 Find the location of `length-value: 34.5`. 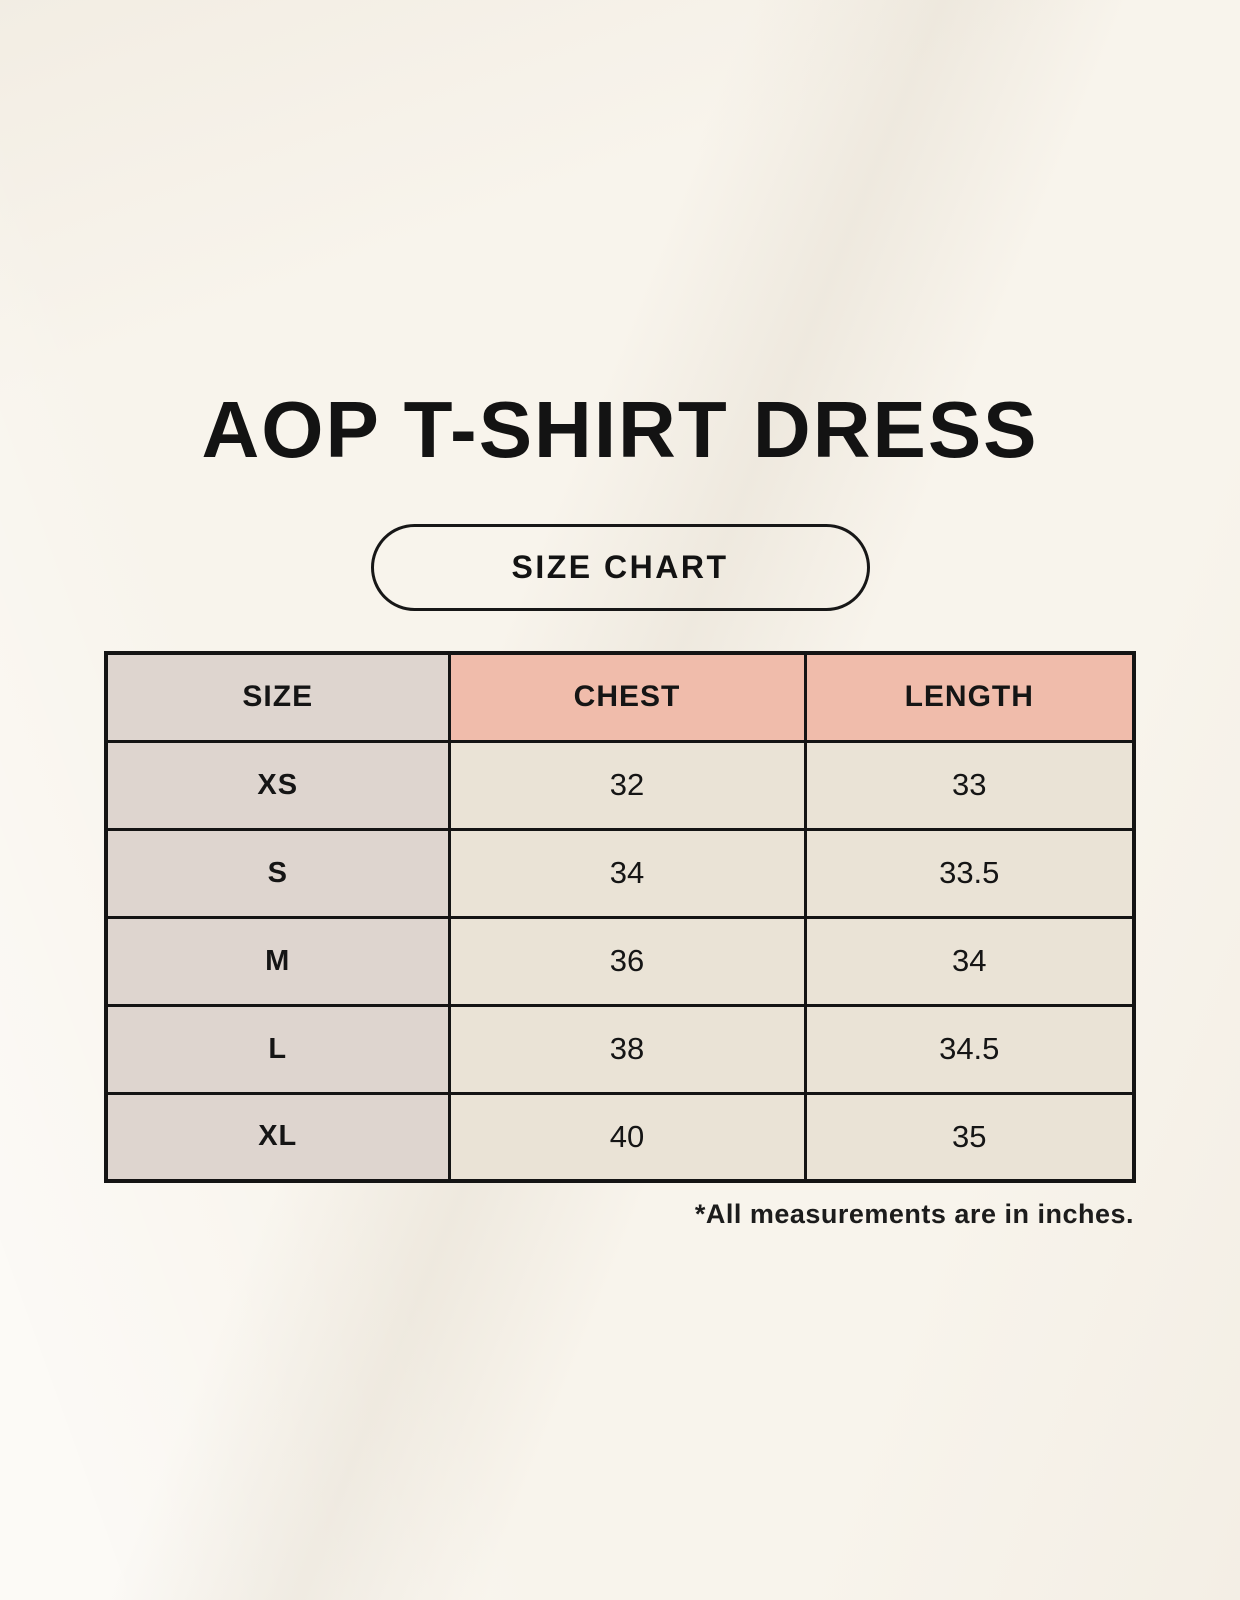

length-value: 34.5 is located at coordinates (969, 1049).